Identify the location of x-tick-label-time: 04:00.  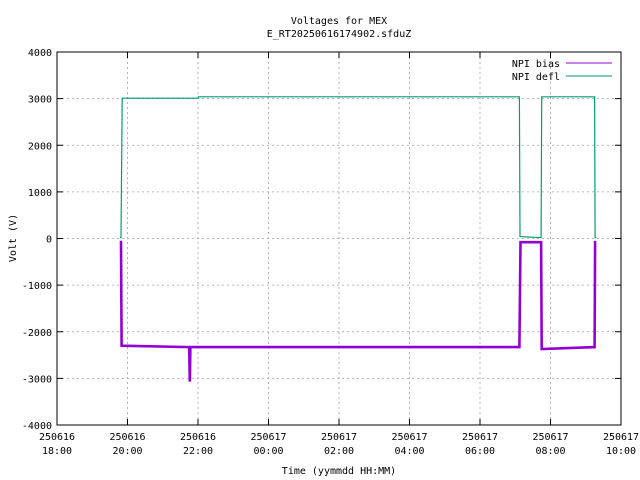
(409, 451).